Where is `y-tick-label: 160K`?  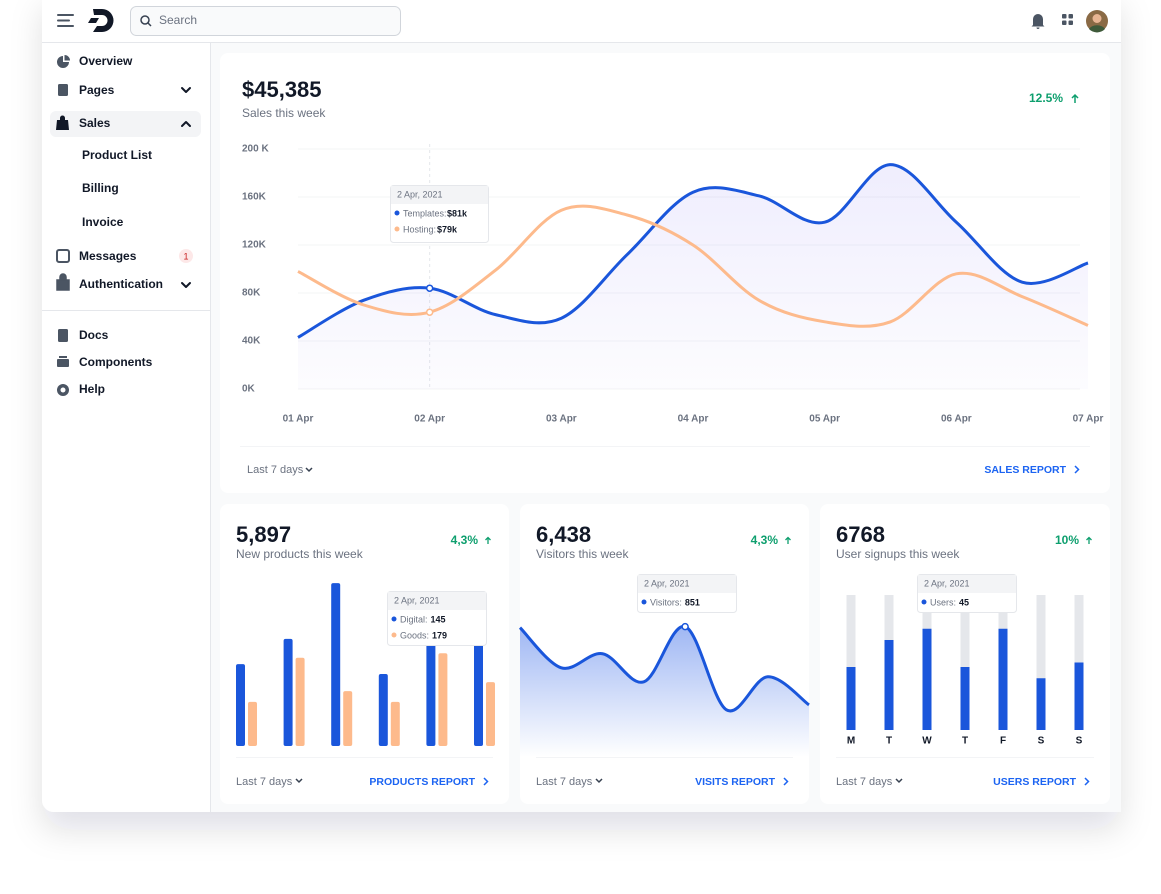 y-tick-label: 160K is located at coordinates (254, 197).